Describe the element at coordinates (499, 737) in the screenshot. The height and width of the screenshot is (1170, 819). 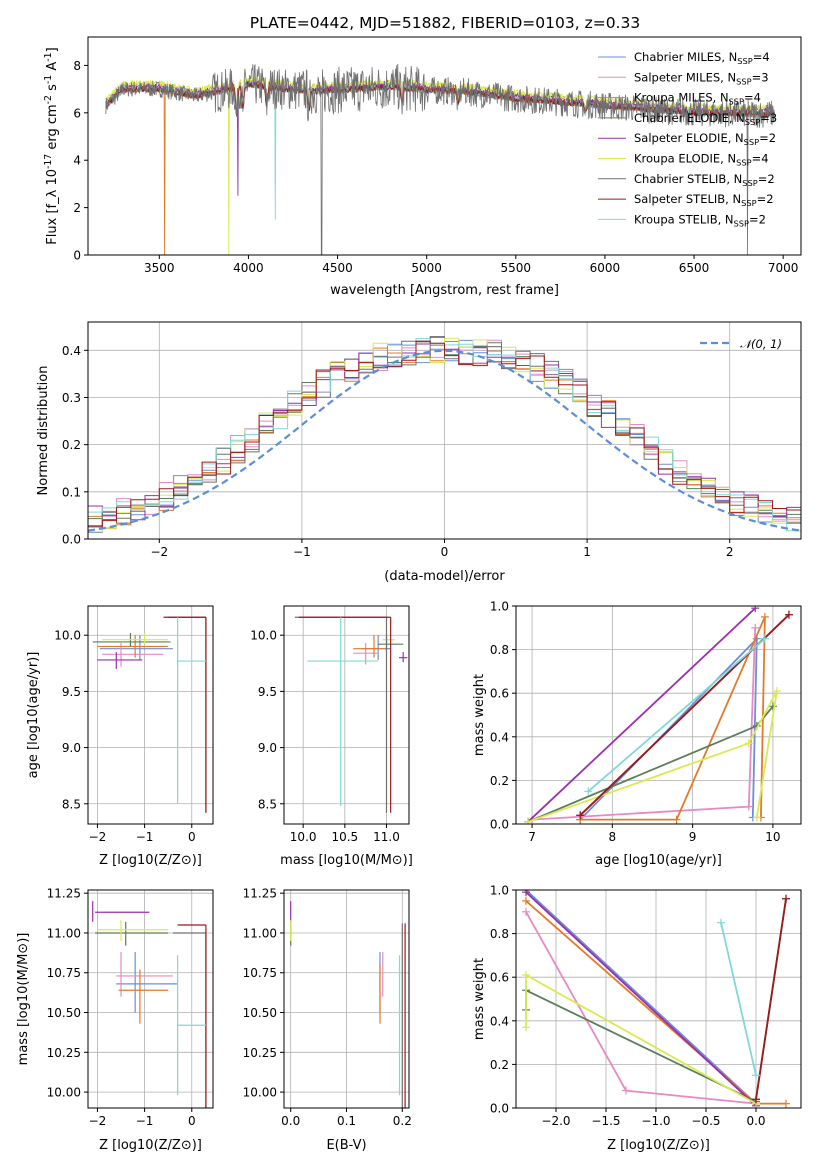
I see `weight_vs_age-ytick-label-2: 0.4` at that location.